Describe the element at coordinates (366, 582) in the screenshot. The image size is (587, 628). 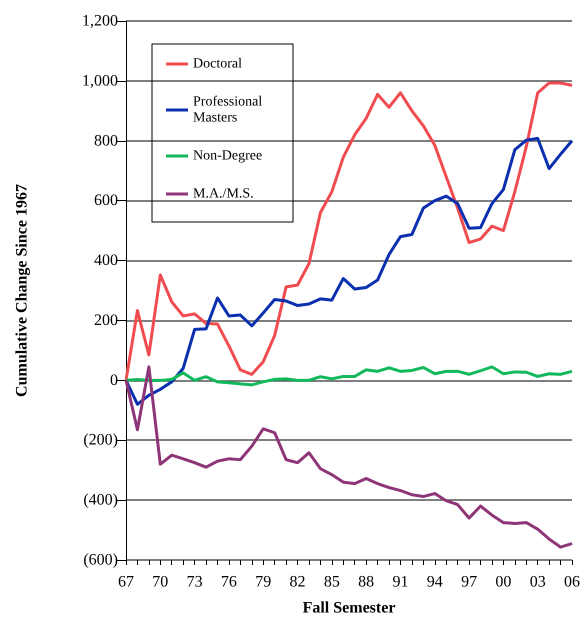
I see `x-tick-label: 88` at that location.